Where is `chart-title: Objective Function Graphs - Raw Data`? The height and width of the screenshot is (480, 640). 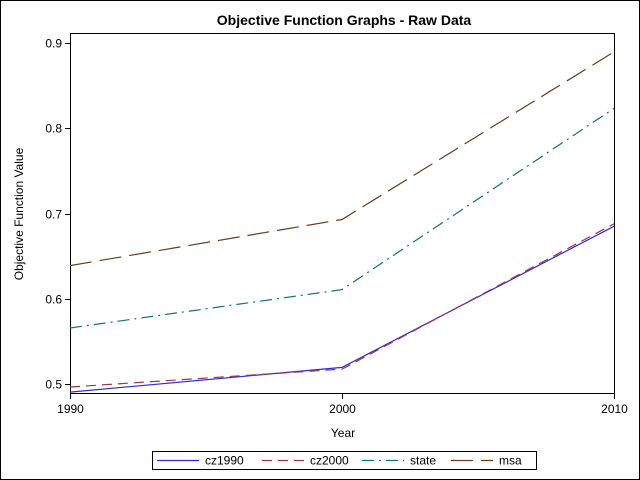
chart-title: Objective Function Graphs - Raw Data is located at coordinates (344, 20).